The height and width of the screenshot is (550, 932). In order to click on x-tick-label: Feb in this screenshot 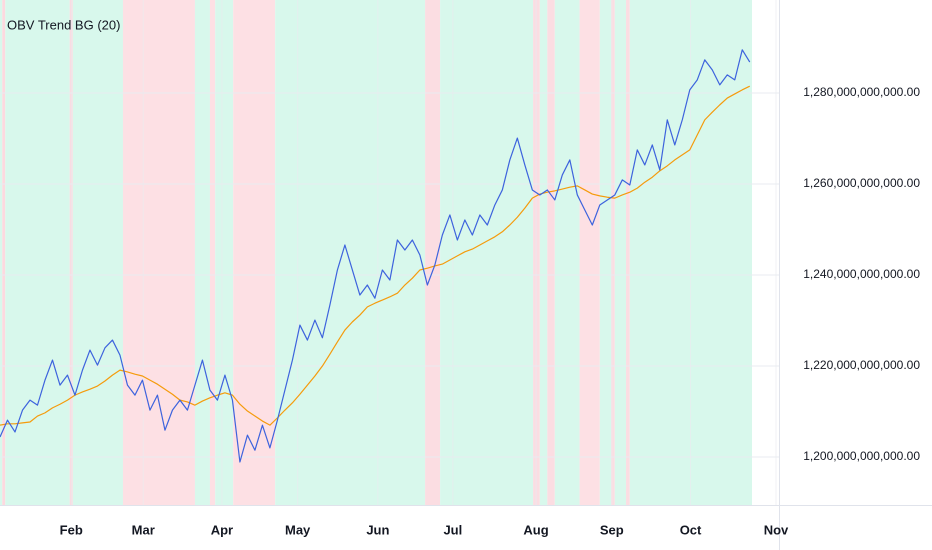, I will do `click(71, 529)`.